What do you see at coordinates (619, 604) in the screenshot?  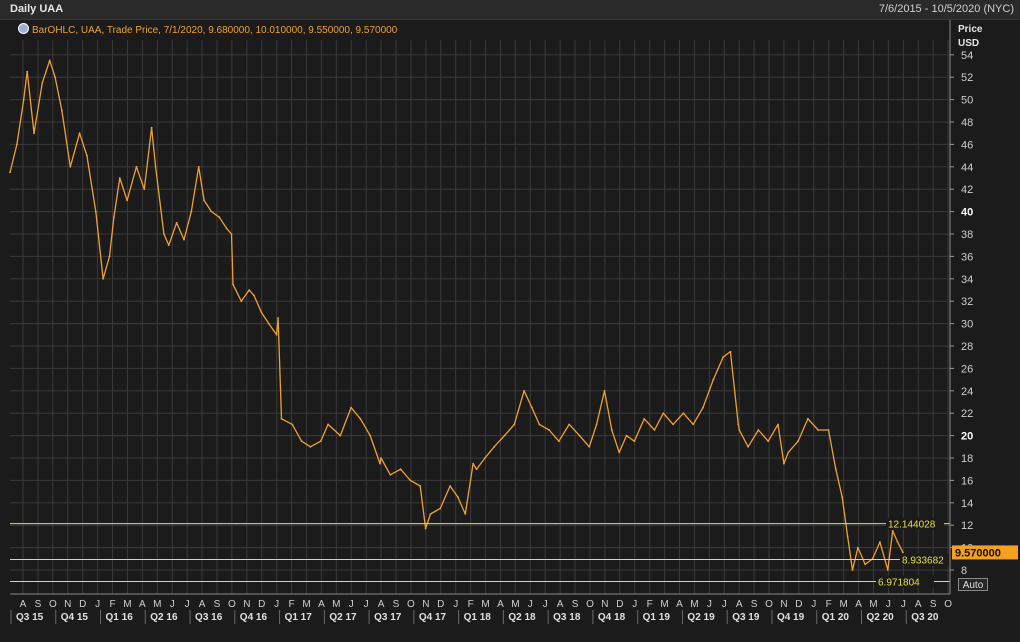 I see `x-month-label: D` at bounding box center [619, 604].